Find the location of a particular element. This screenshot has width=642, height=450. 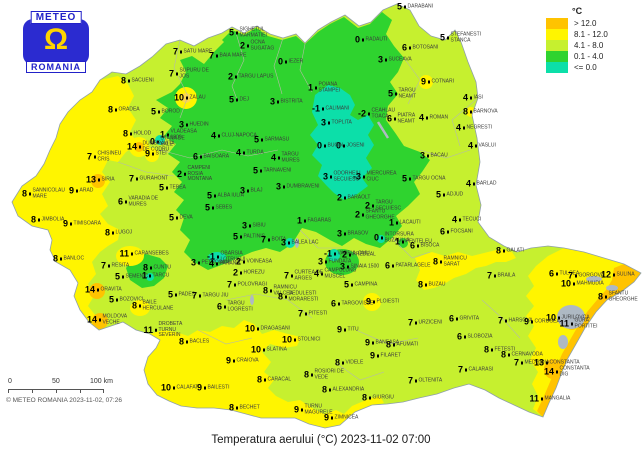

station-name: FETESTI is located at coordinates (505, 349).